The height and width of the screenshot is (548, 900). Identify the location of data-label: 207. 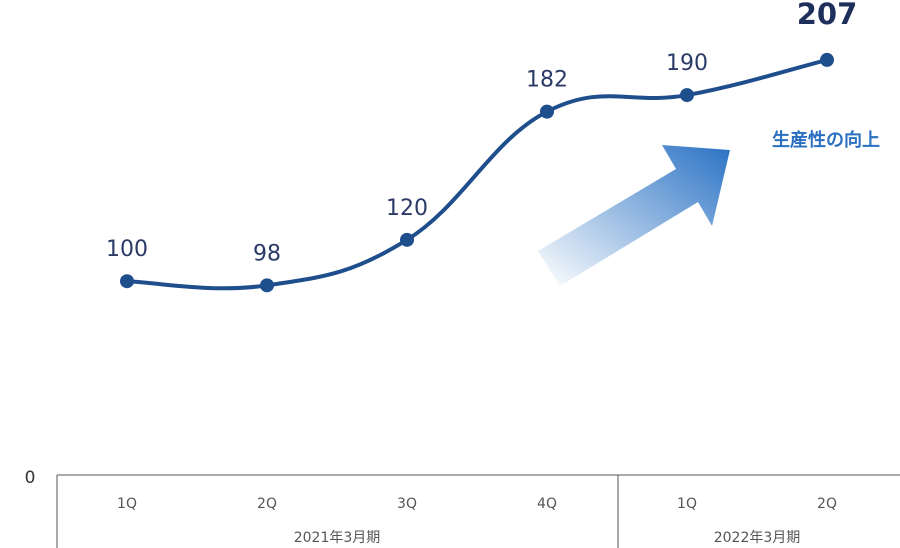
(827, 15).